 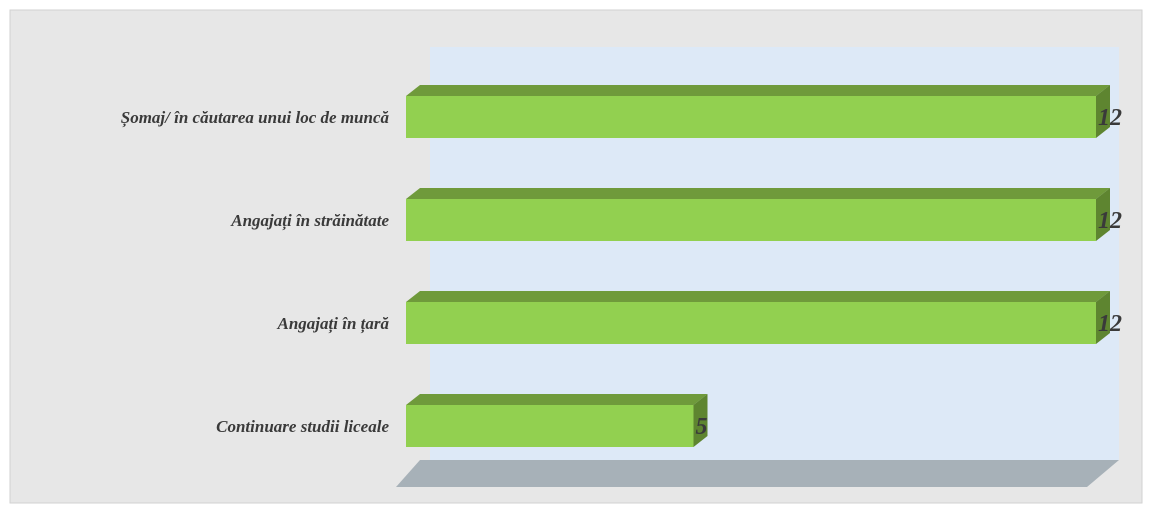 What do you see at coordinates (757, 473) in the screenshot?
I see `plot-floor` at bounding box center [757, 473].